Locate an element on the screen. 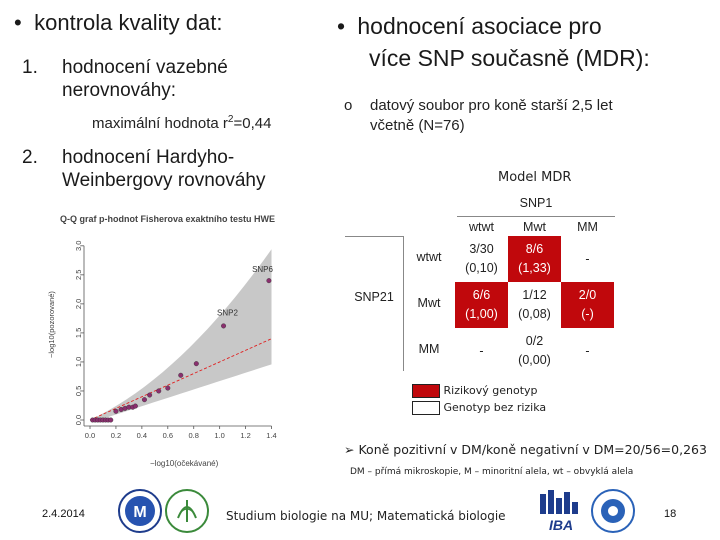 This screenshot has width=720, height=540. mdr-cell: 3/30 (0,10) is located at coordinates (481, 259).